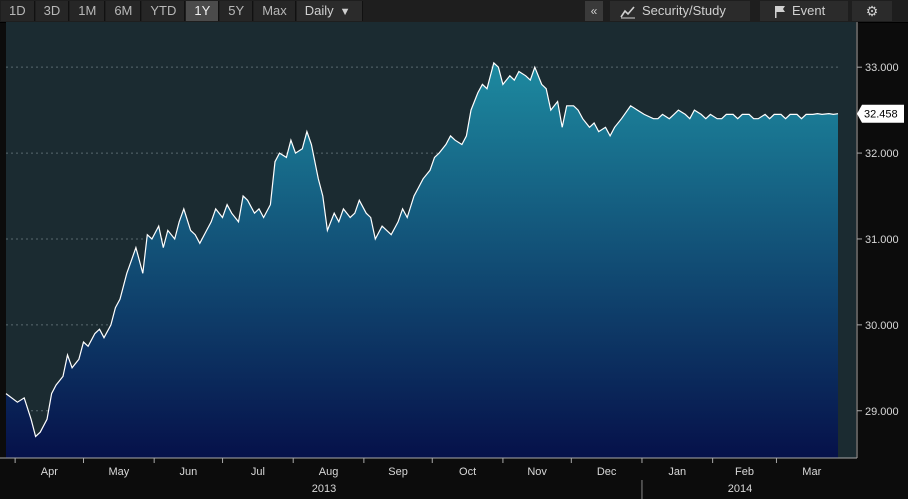 The image size is (908, 499). Describe the element at coordinates (52, 11) in the screenshot. I see `range-button-3d: 3D` at that location.